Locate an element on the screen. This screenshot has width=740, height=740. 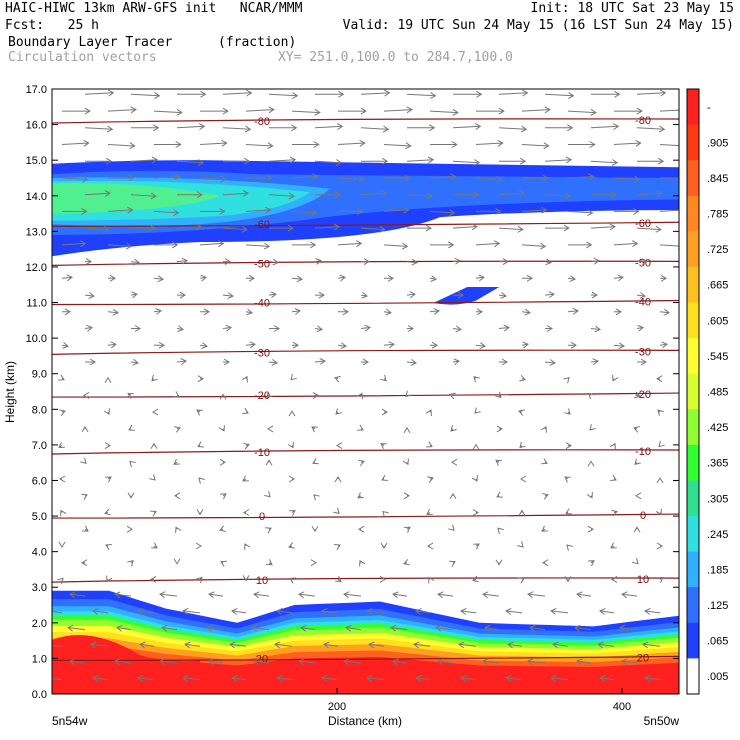
y-tick-label: 15.0 is located at coordinates (36, 161).